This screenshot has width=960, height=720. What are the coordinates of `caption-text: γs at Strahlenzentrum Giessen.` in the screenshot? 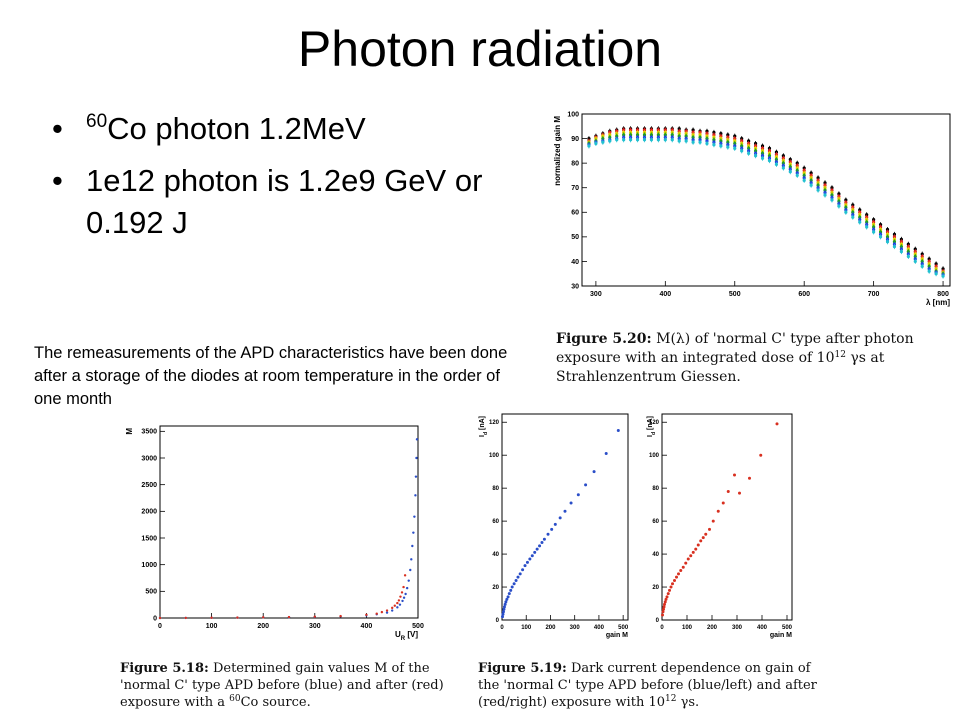 It's located at (720, 367).